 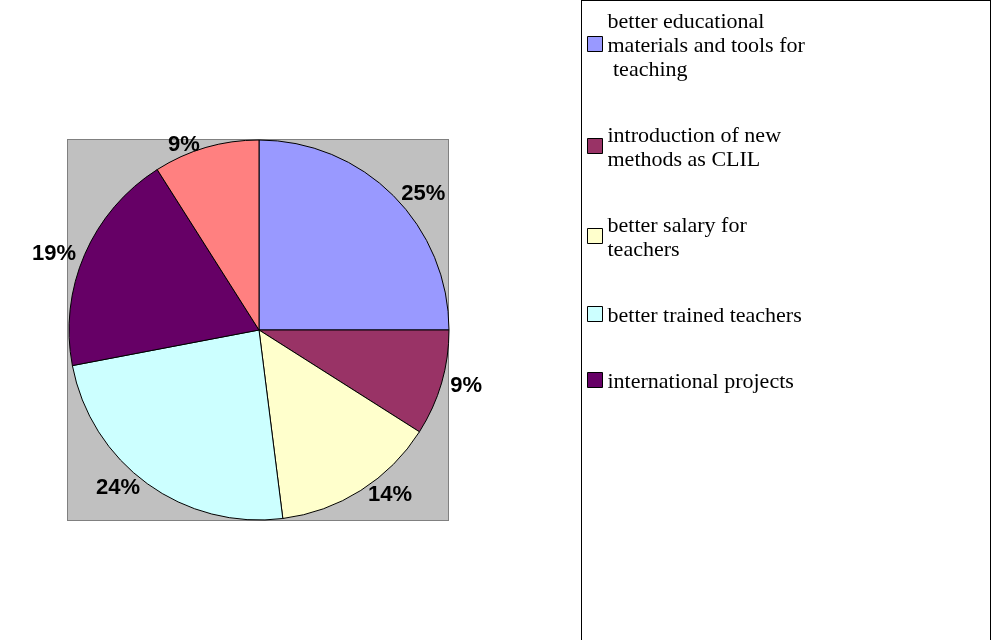 I want to click on data-label: 24%, so click(x=117, y=487).